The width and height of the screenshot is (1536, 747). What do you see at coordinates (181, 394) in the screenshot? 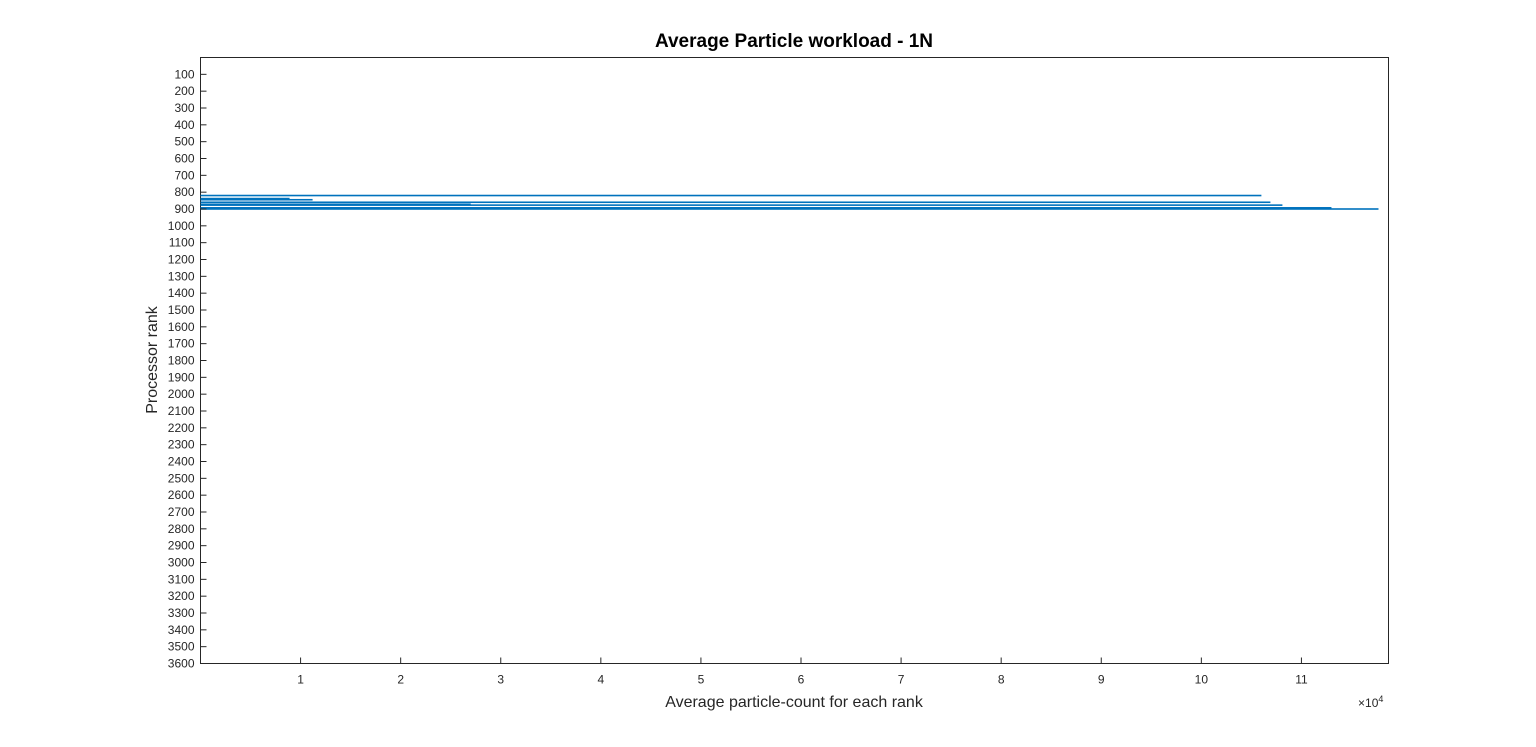
I see `y-tick-label: 2000` at bounding box center [181, 394].